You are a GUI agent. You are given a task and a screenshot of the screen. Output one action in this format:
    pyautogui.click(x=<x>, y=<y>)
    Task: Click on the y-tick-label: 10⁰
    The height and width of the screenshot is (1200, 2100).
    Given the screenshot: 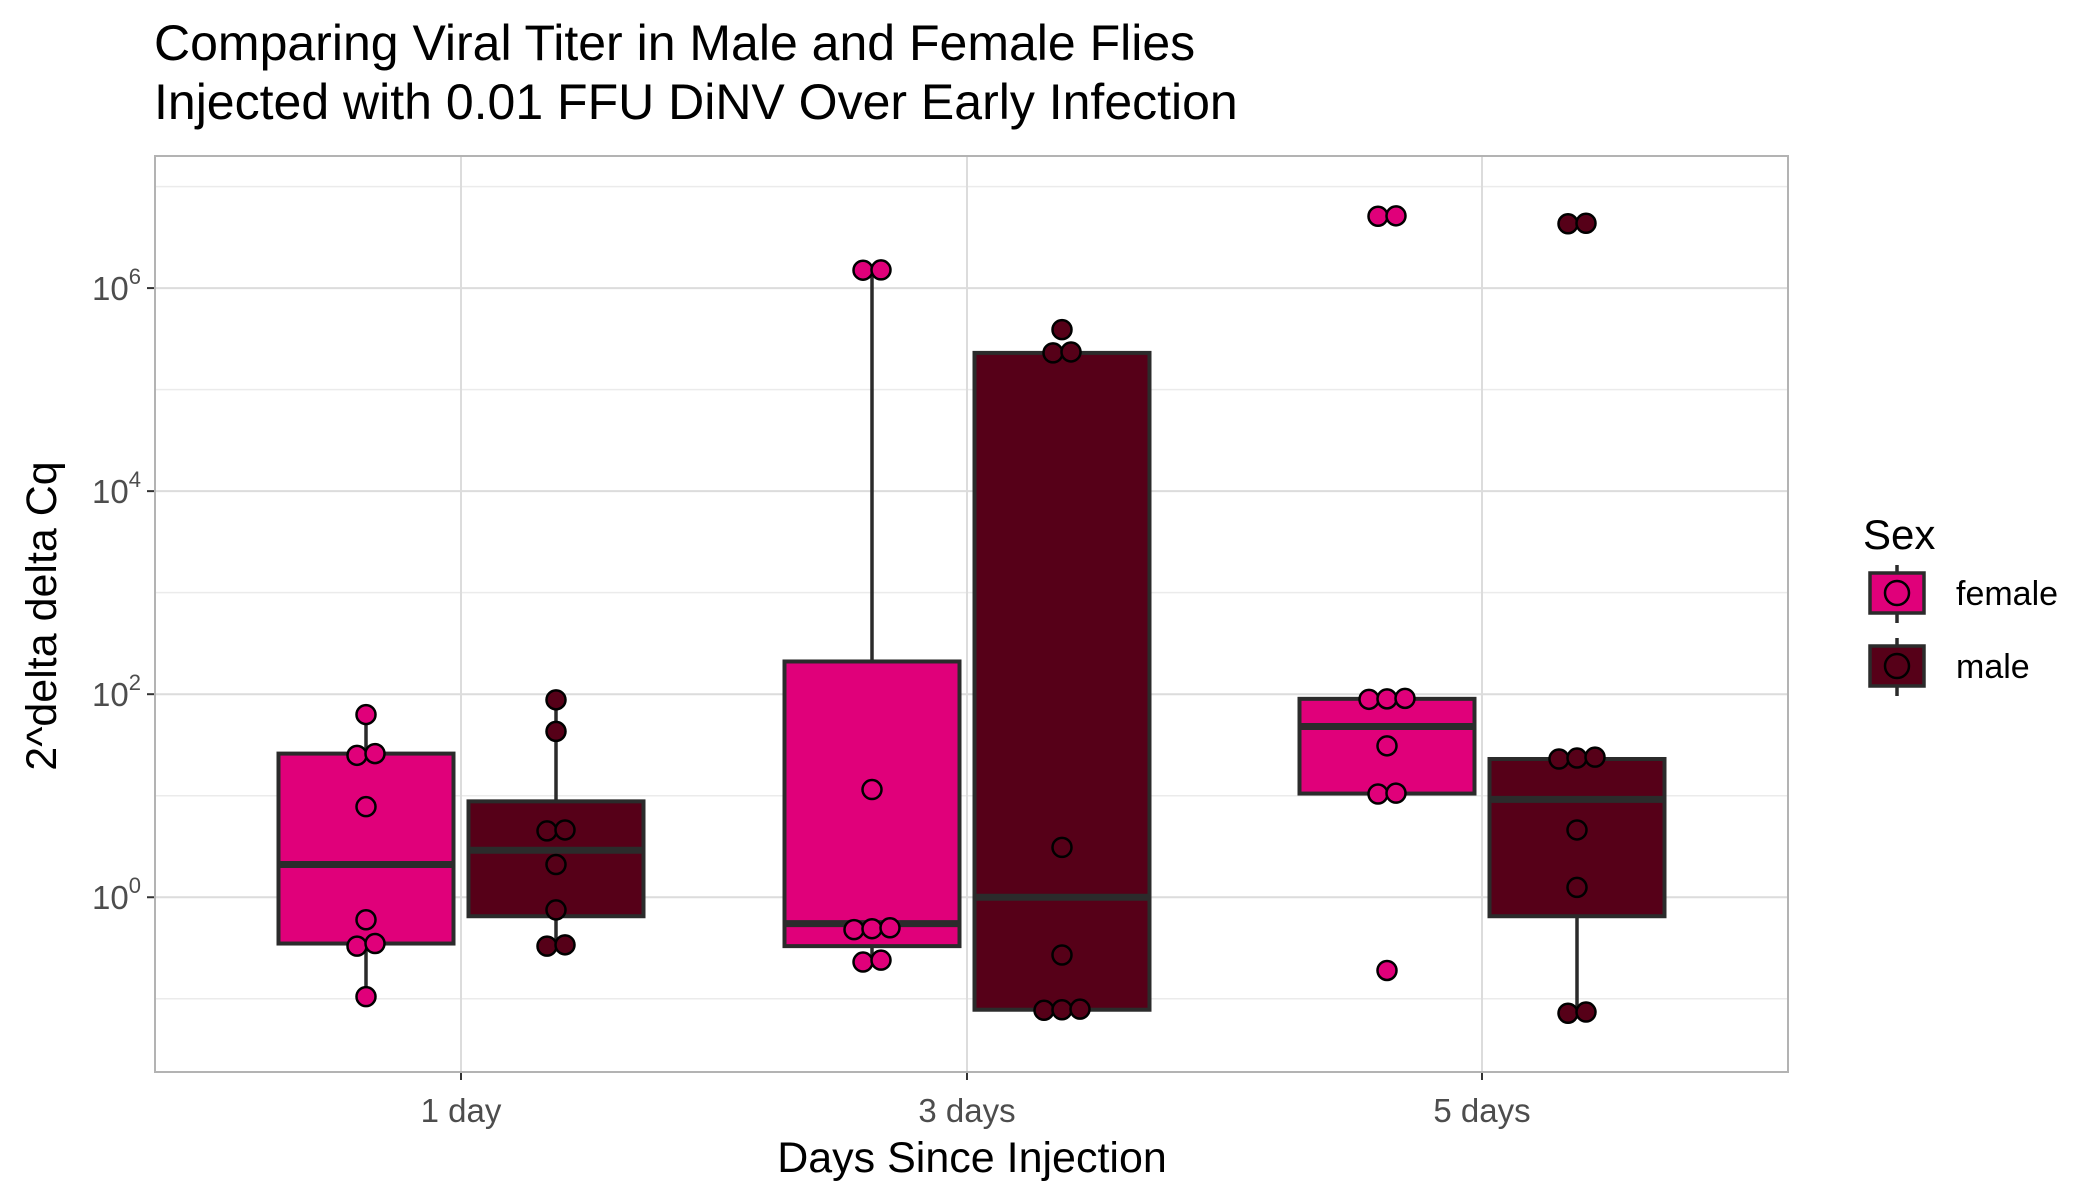 What is the action you would take?
    pyautogui.click(x=116, y=894)
    